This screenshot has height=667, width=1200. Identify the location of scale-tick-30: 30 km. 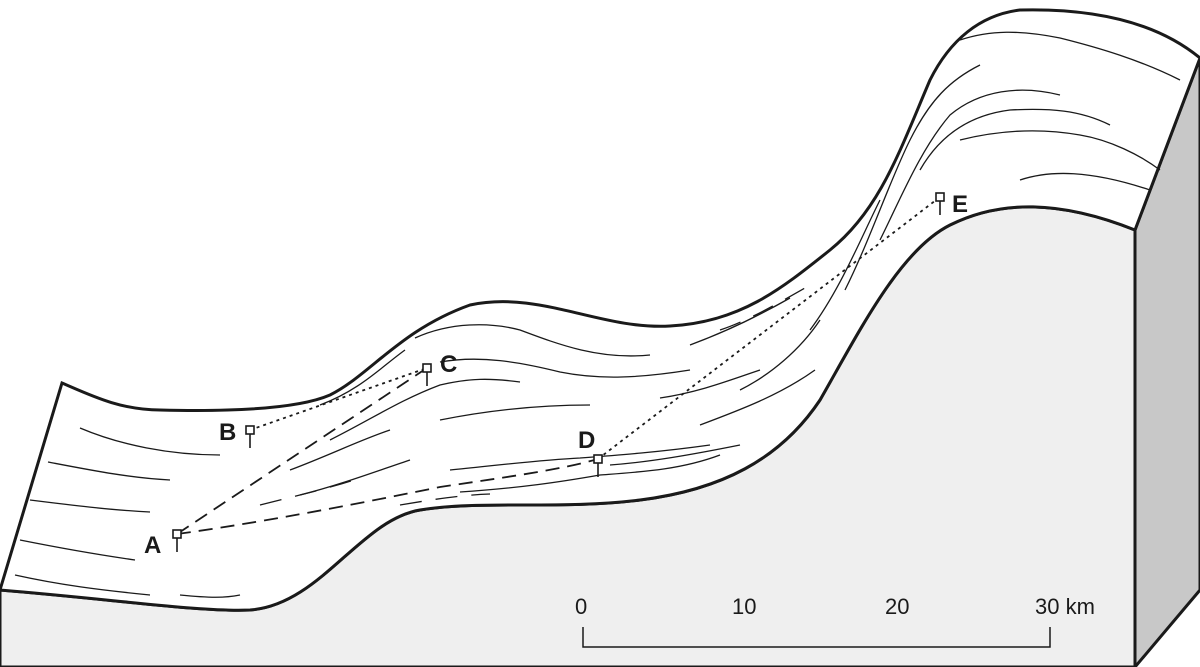
(1065, 606).